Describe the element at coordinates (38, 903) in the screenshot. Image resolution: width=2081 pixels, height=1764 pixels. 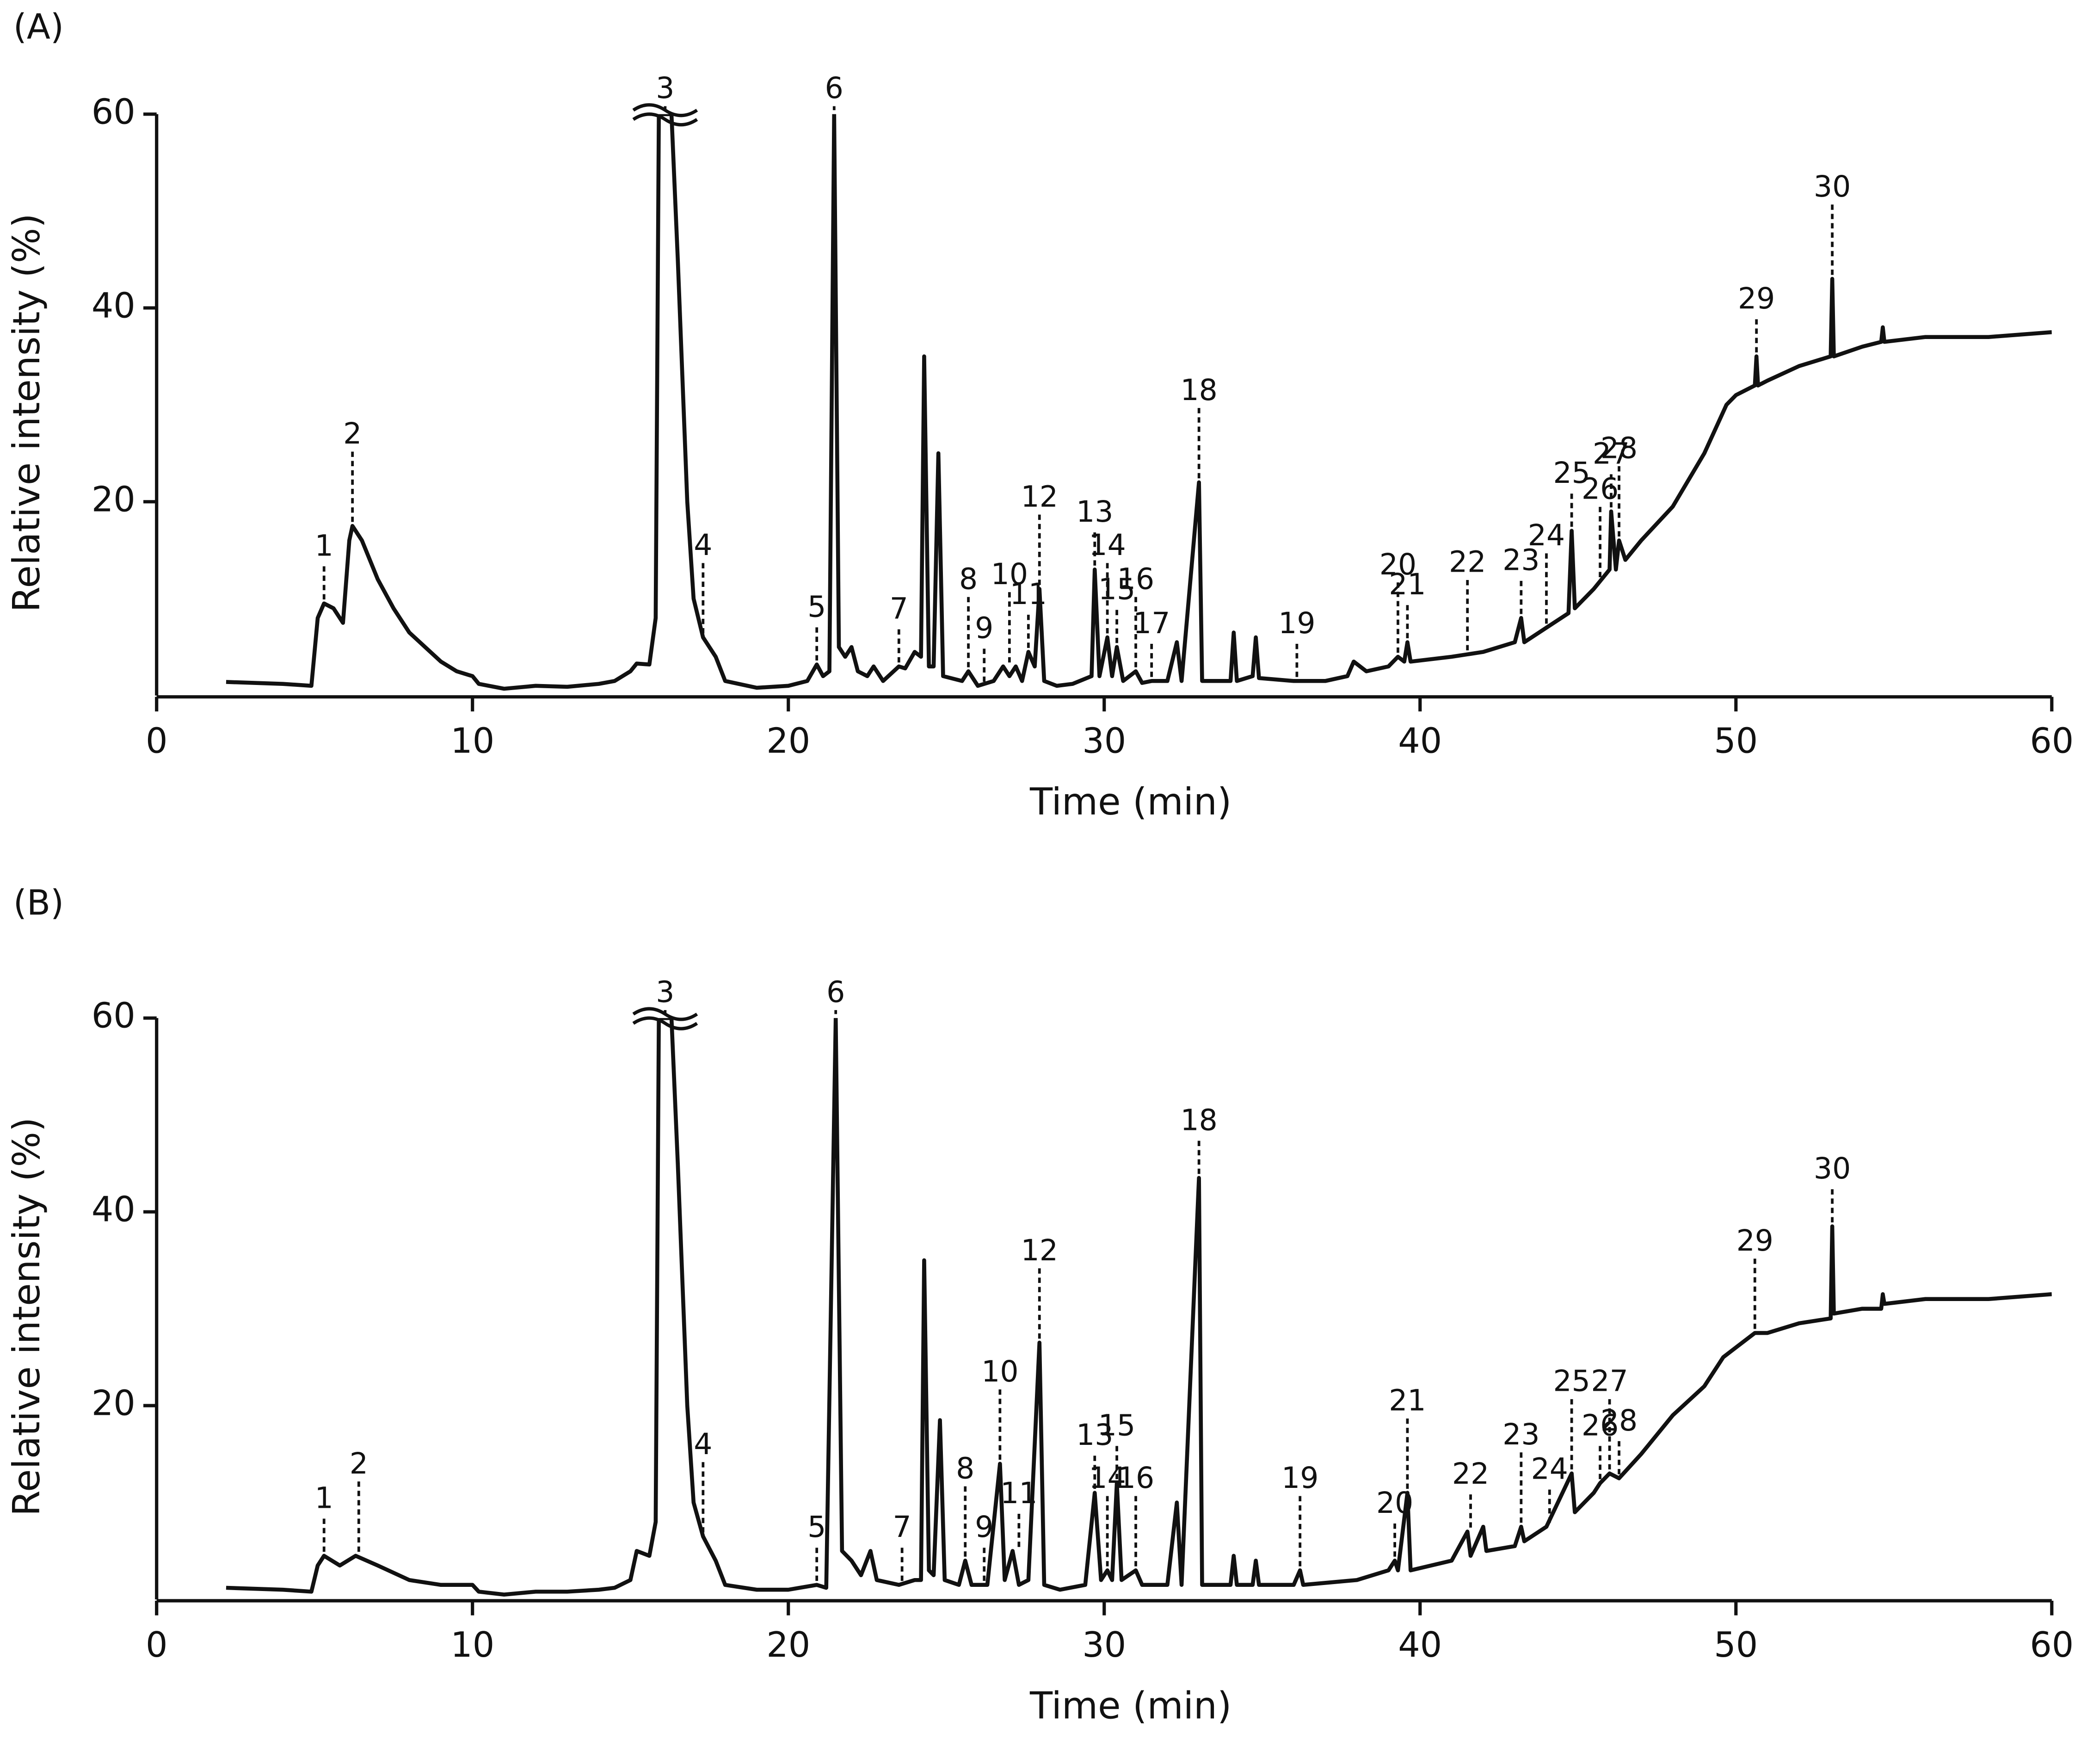
I see `panel-label: (B)` at that location.